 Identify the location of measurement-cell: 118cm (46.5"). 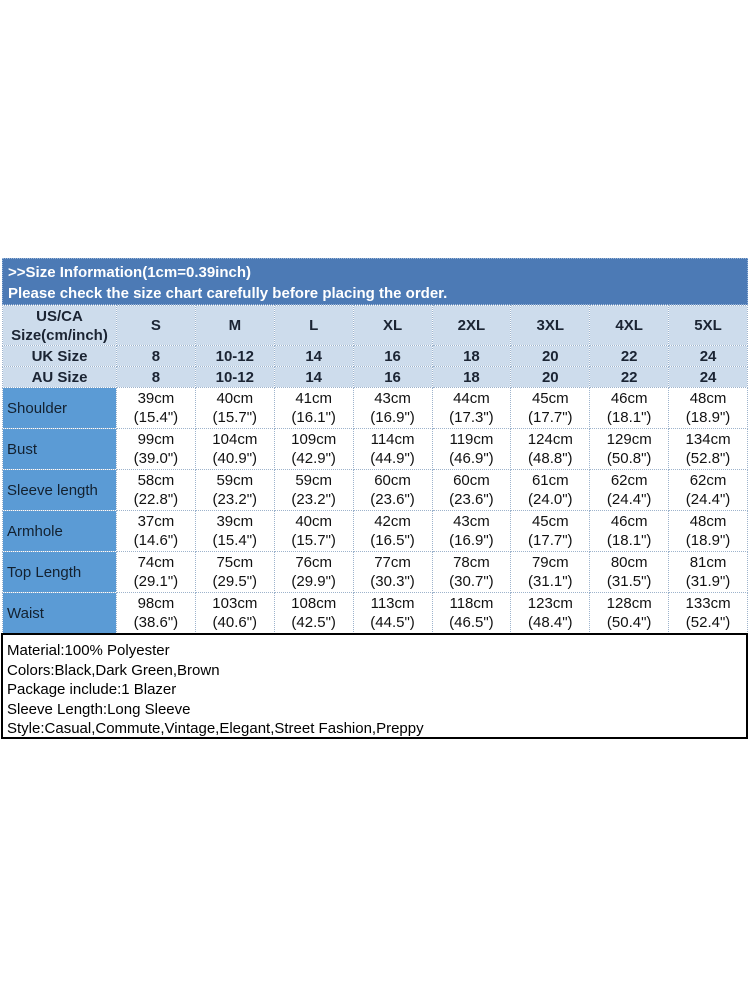
(471, 613).